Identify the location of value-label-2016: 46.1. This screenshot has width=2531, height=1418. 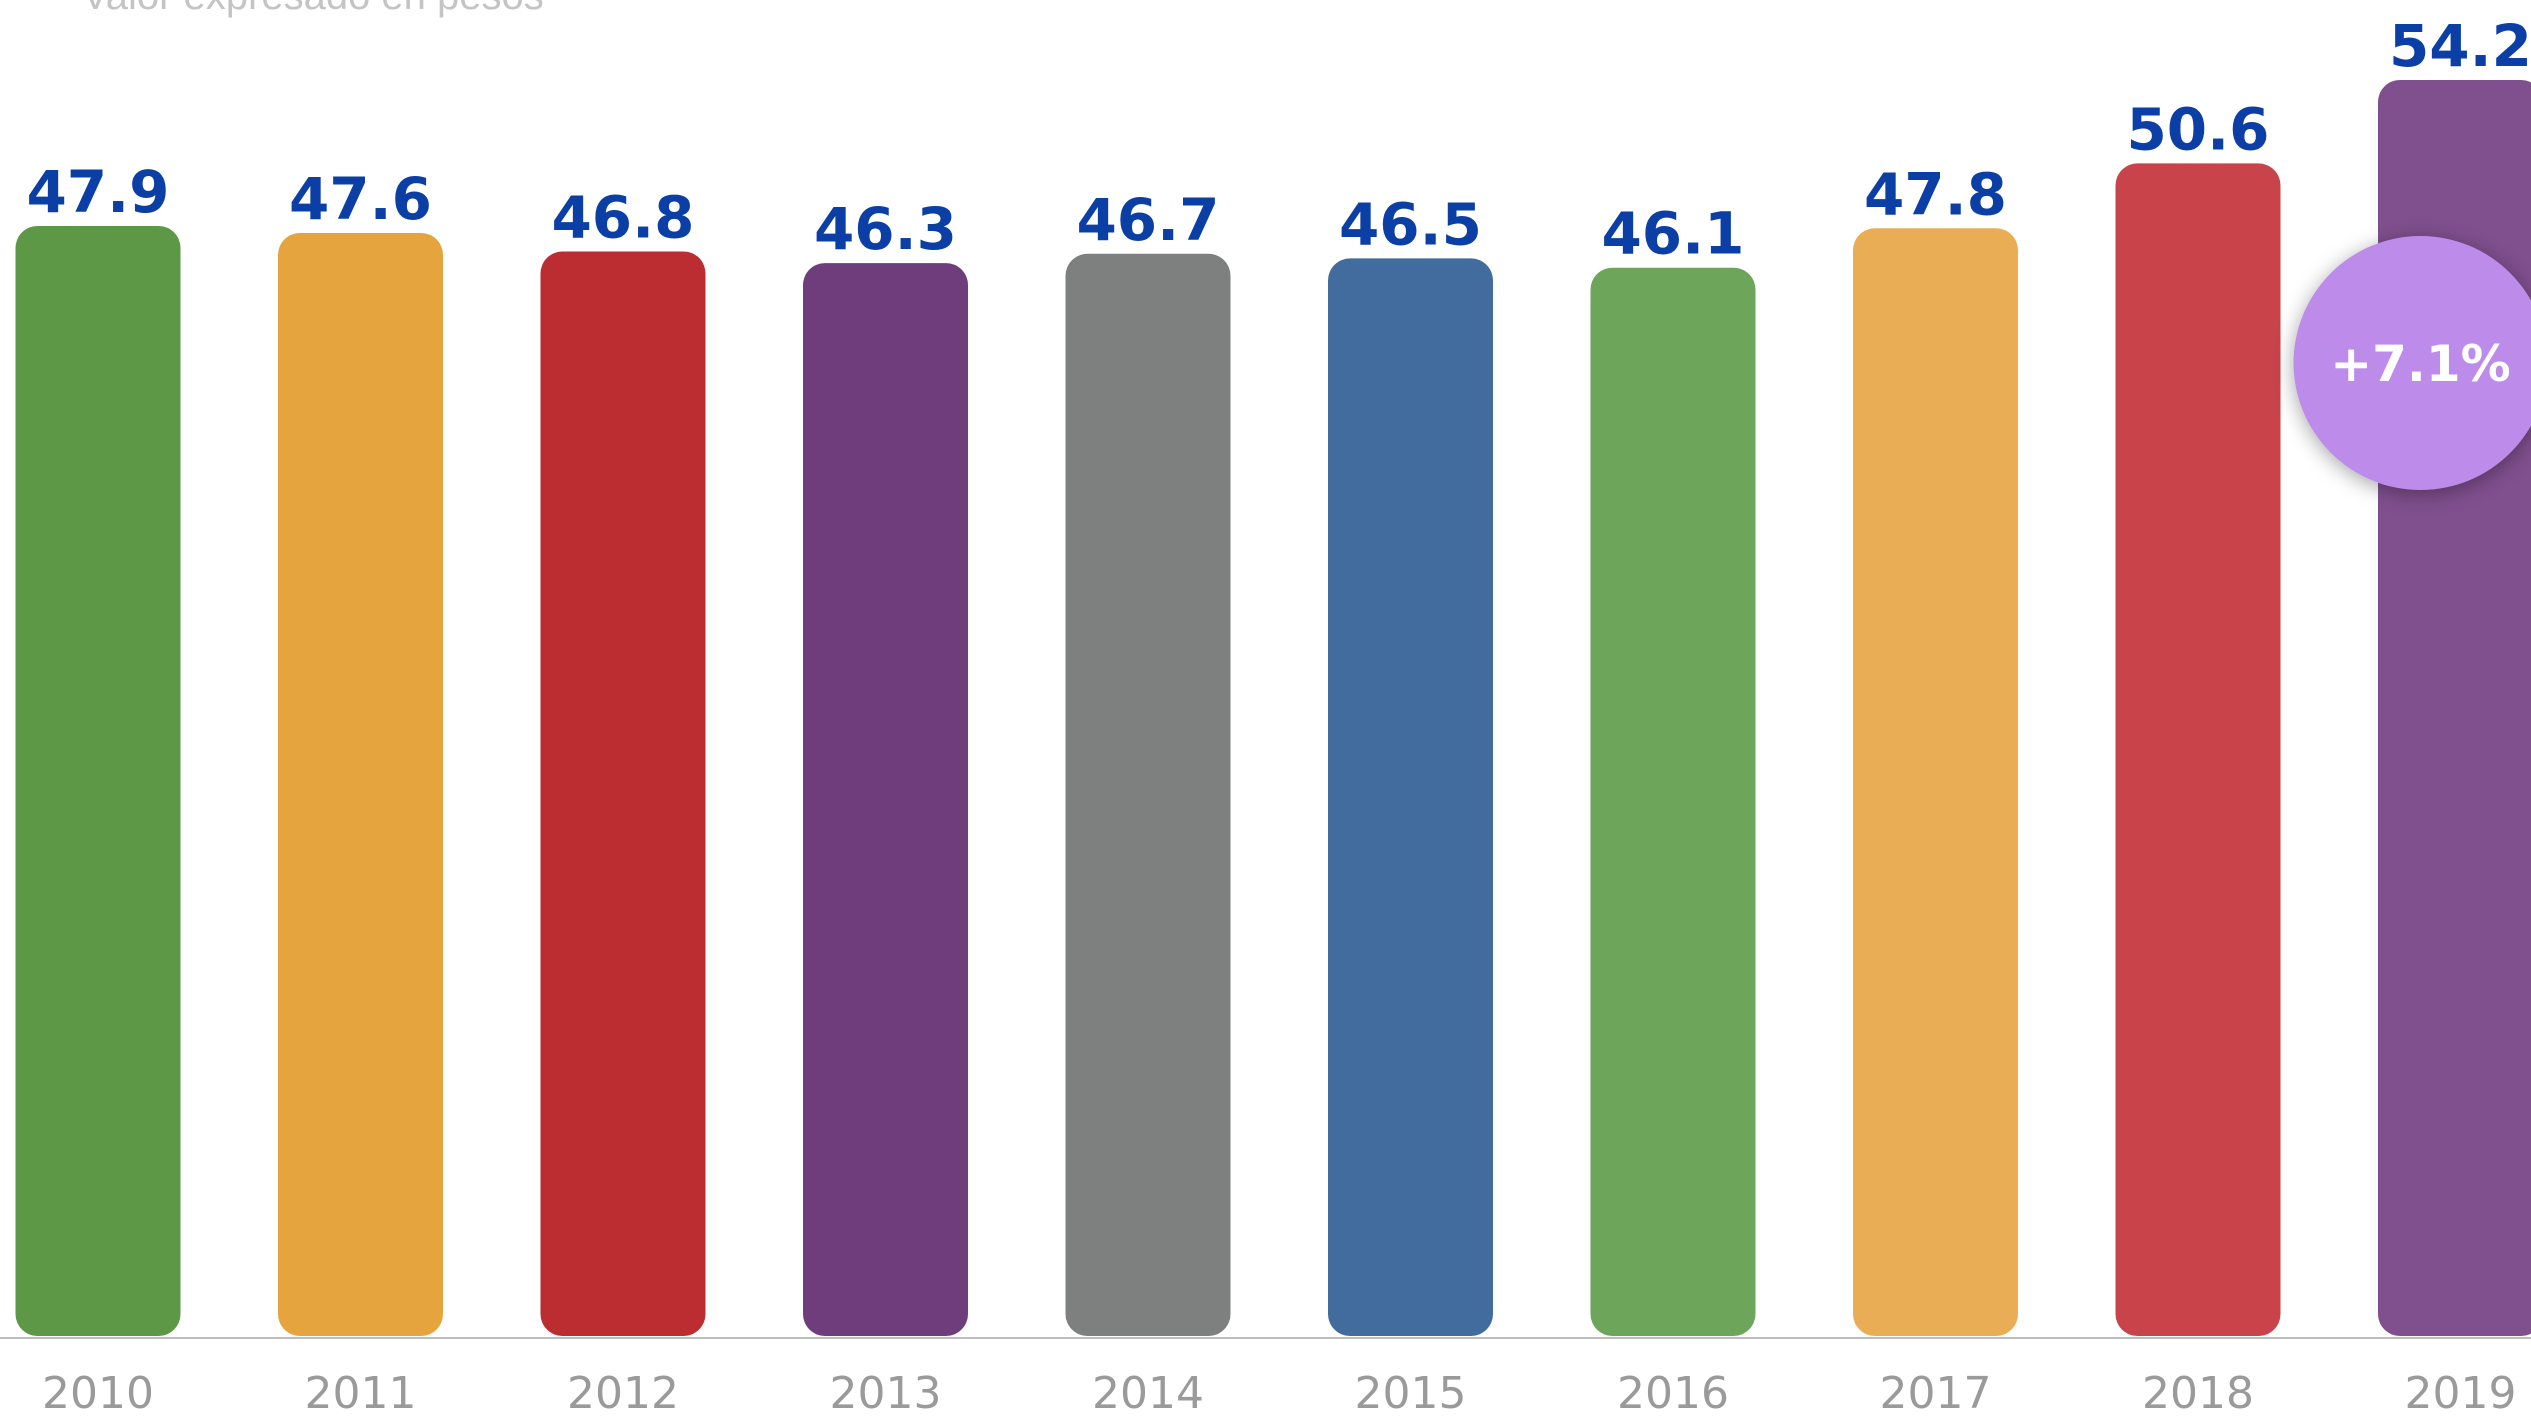
(1672, 234).